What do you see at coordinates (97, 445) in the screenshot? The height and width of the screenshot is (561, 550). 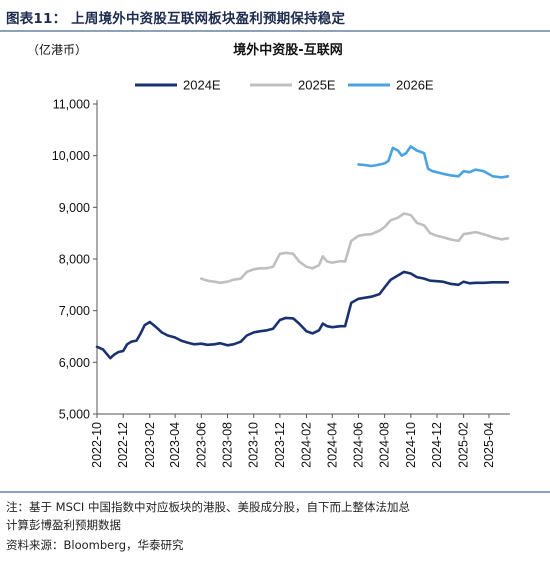 I see `x-tick-label: 2022-10` at bounding box center [97, 445].